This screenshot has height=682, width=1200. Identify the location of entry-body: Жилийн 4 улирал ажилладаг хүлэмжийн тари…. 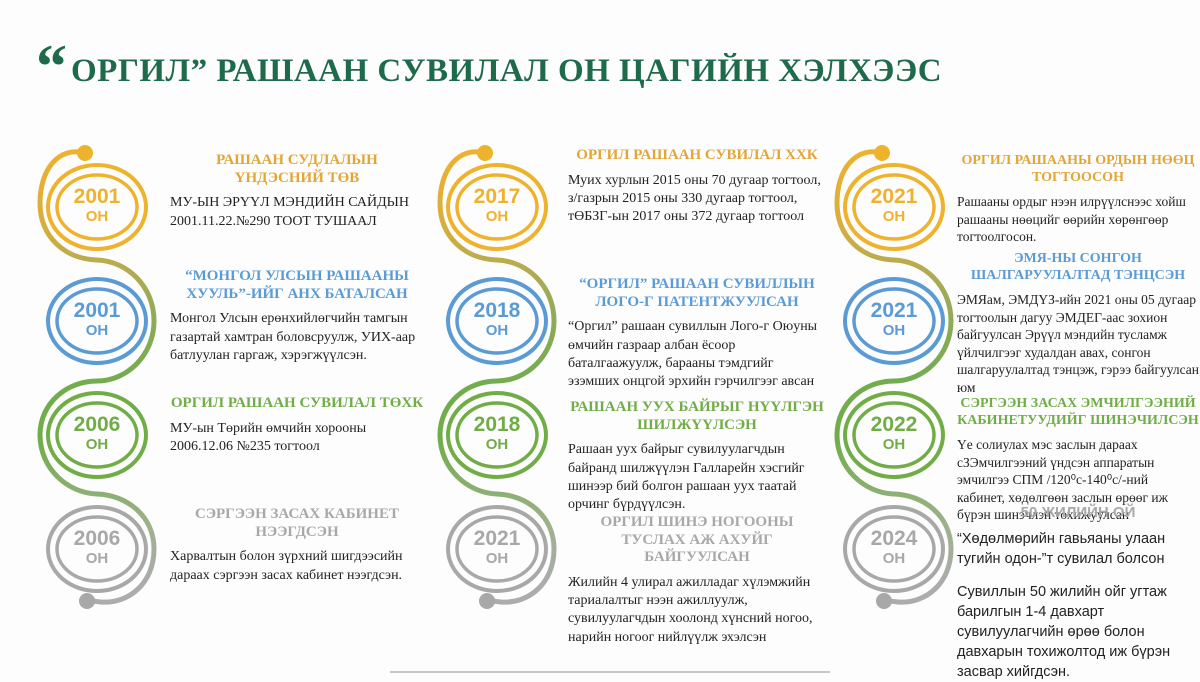
(690, 610).